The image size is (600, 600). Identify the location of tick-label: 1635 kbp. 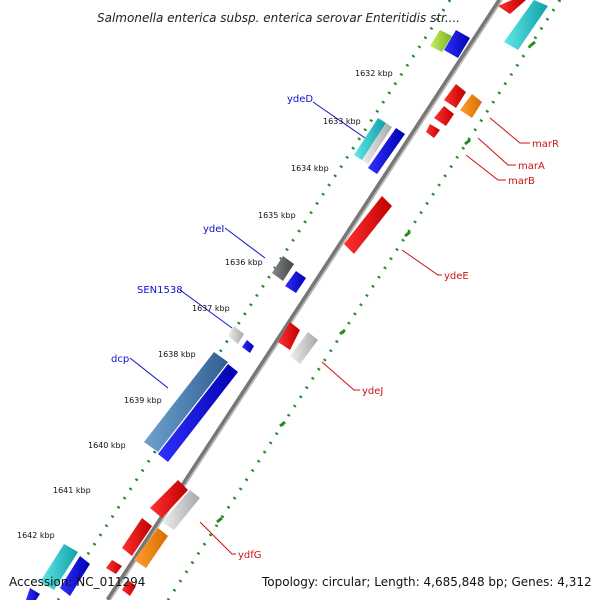
(277, 215).